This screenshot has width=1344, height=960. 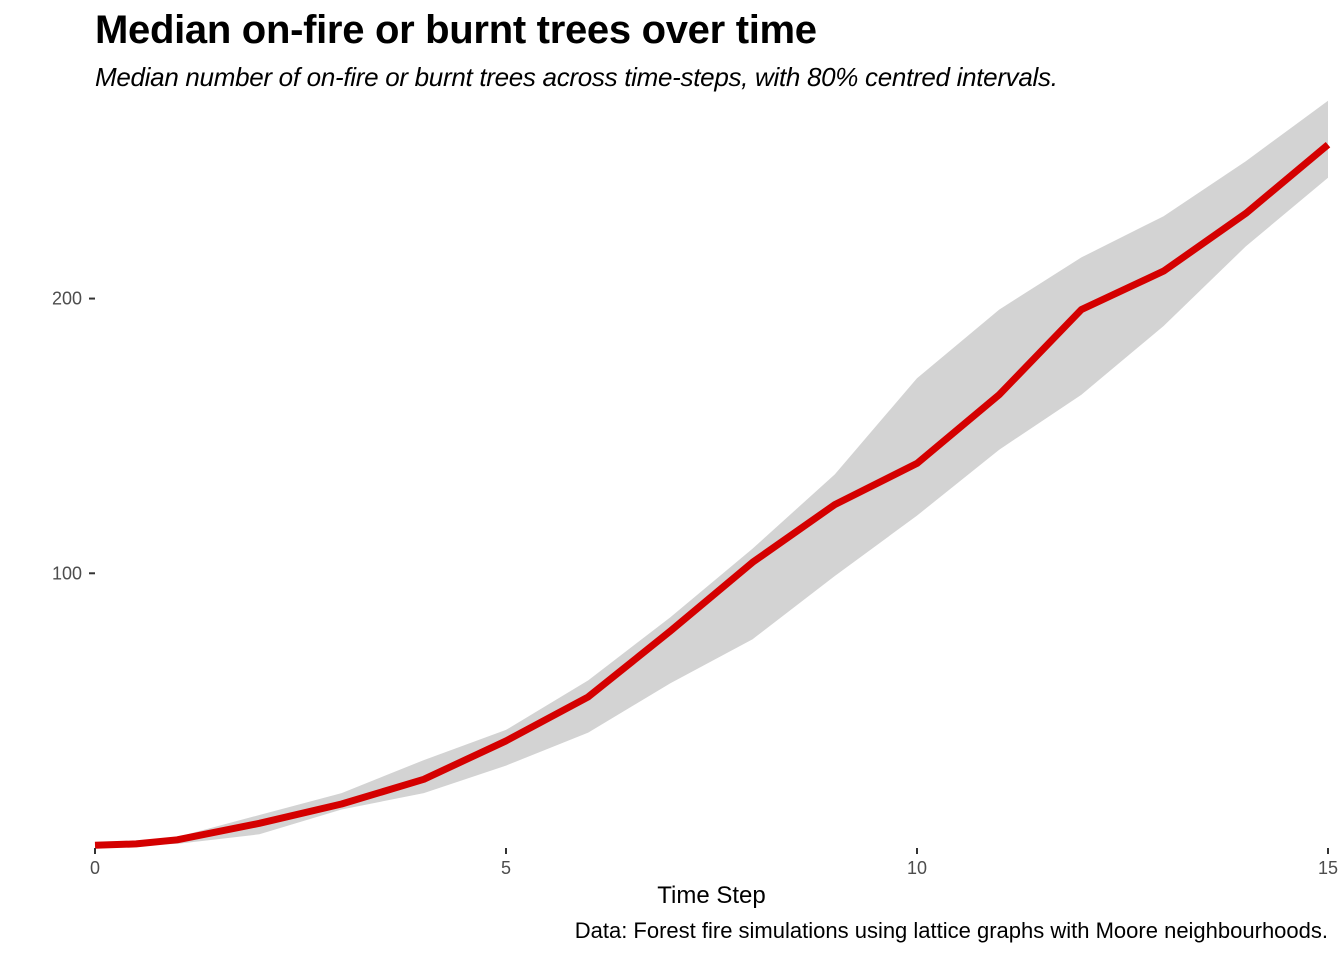 What do you see at coordinates (95, 868) in the screenshot?
I see `x-tick-label: 0` at bounding box center [95, 868].